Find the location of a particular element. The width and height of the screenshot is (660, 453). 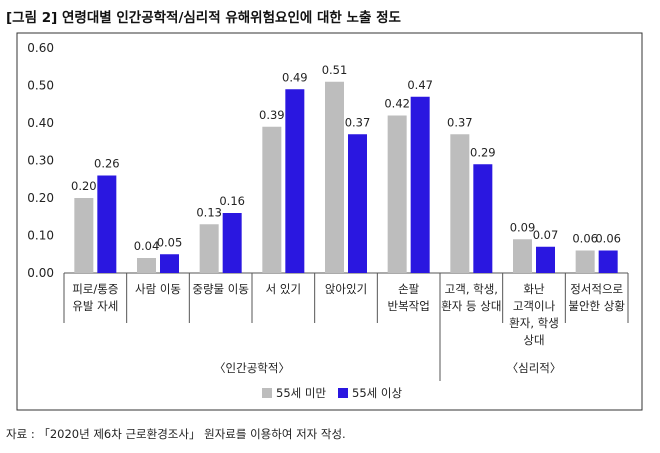

category-label: 고객이나 is located at coordinates (534, 306).